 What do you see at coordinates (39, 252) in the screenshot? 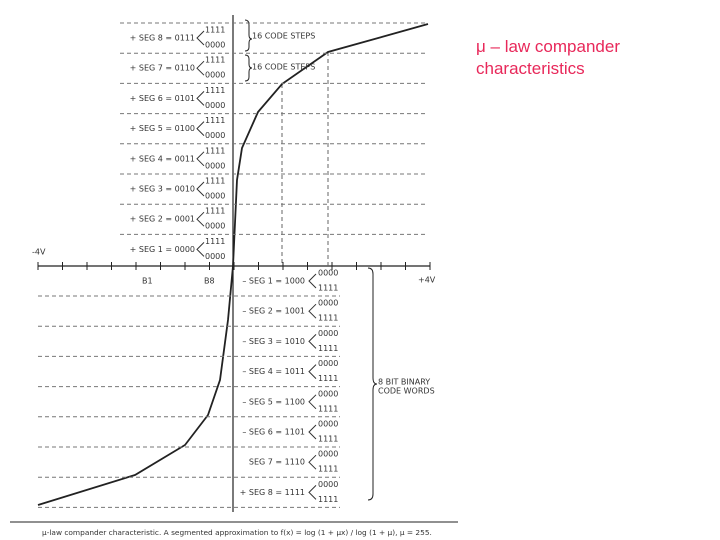
I see `axis-label: -4V` at bounding box center [39, 252].